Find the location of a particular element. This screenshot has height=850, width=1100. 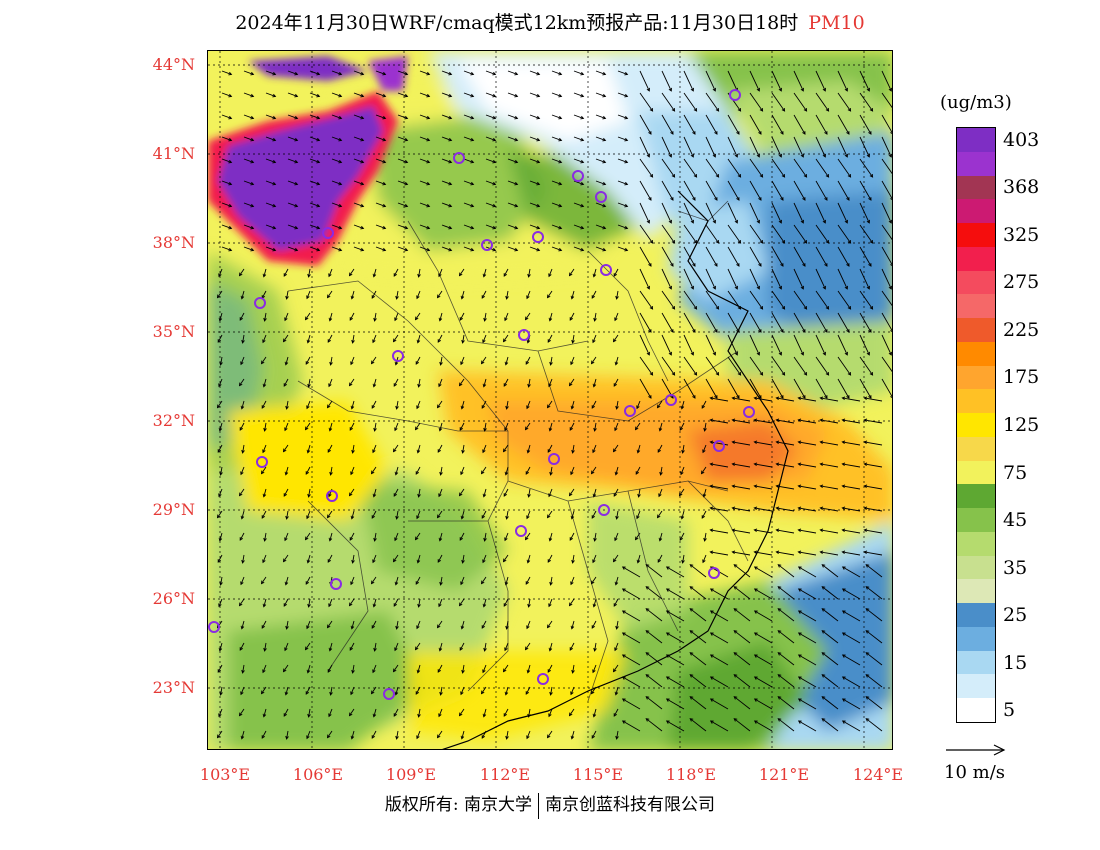

lon-label-103: 103°E is located at coordinates (225, 774).